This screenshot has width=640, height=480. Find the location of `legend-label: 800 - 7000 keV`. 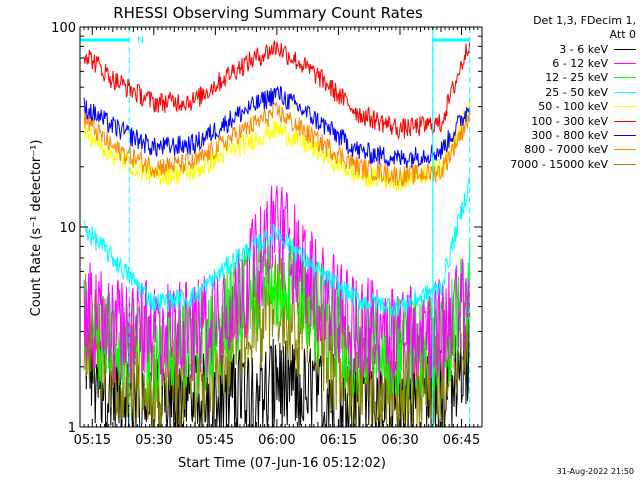

legend-label: 800 - 7000 keV is located at coordinates (566, 150).